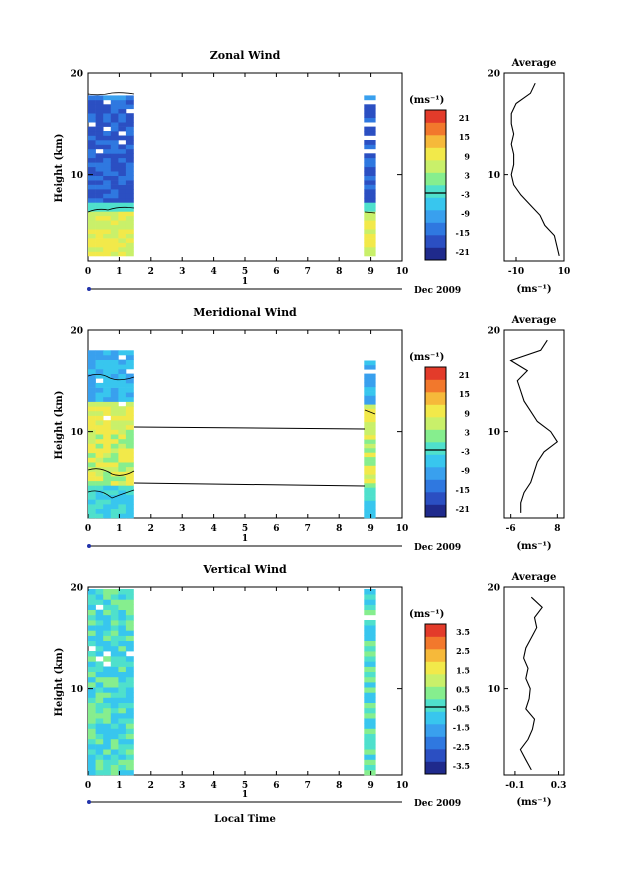 The width and height of the screenshot is (620, 872). Describe the element at coordinates (534, 63) in the screenshot. I see `zonal-avg-title: Average` at that location.